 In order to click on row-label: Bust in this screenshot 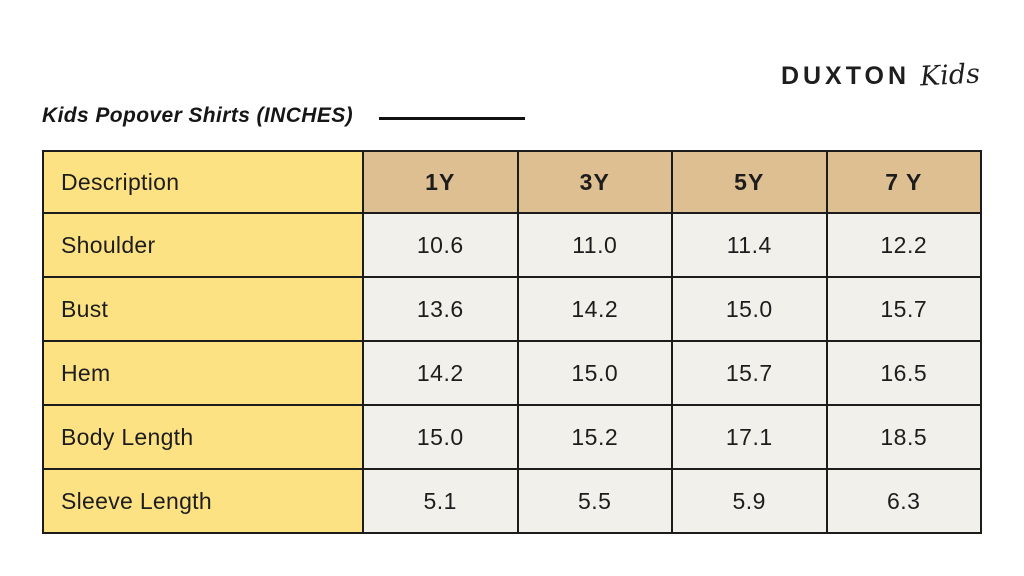, I will do `click(203, 309)`.